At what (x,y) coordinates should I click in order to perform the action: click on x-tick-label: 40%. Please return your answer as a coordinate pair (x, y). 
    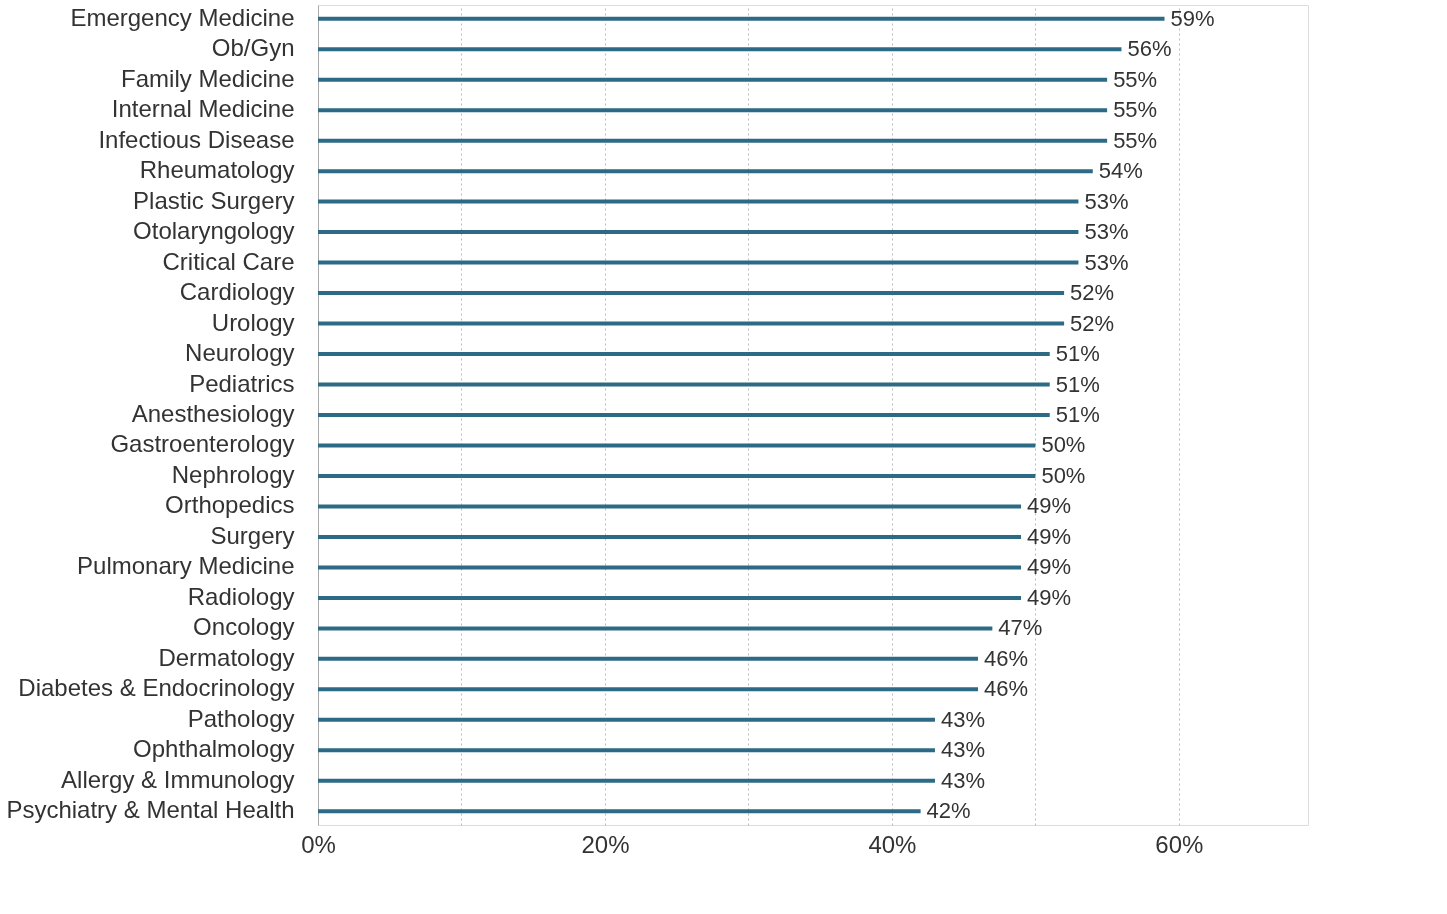
    Looking at the image, I should click on (892, 844).